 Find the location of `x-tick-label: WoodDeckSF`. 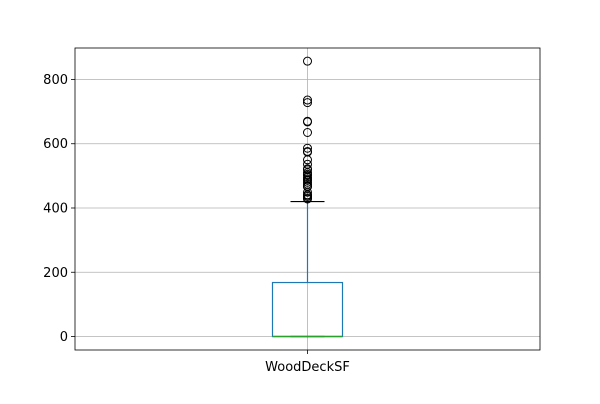

x-tick-label: WoodDeckSF is located at coordinates (307, 367).